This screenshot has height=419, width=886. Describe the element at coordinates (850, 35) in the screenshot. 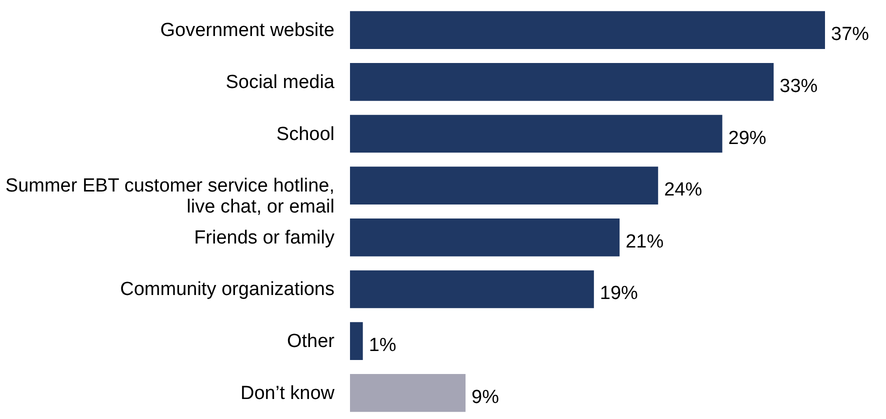

I see `data-label: 37%` at that location.